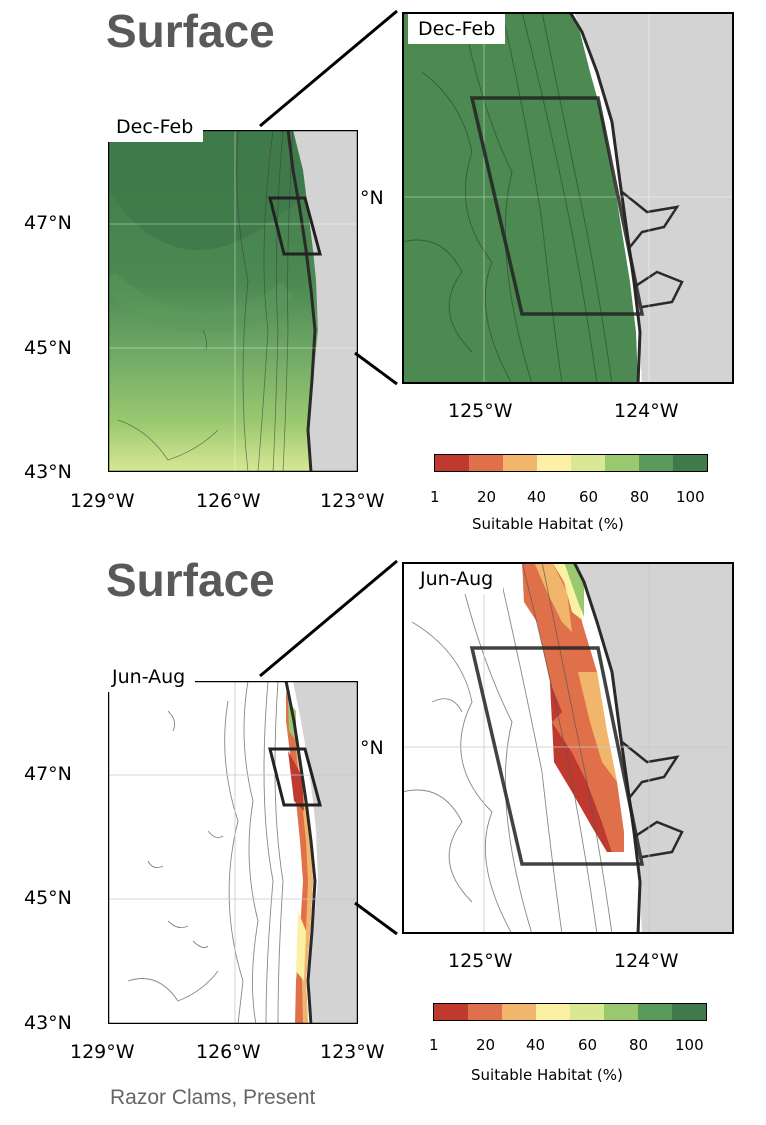 The width and height of the screenshot is (766, 1125). What do you see at coordinates (568, 198) in the screenshot?
I see `winter-inset-map` at bounding box center [568, 198].